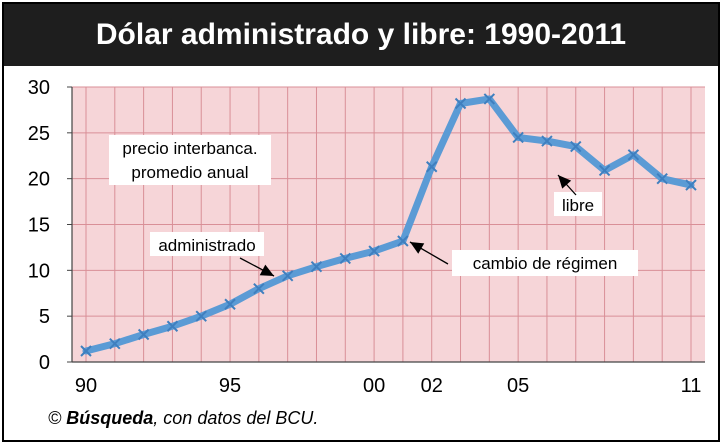 The width and height of the screenshot is (726, 448). Describe the element at coordinates (44, 363) in the screenshot. I see `y-tick-label: 0` at that location.